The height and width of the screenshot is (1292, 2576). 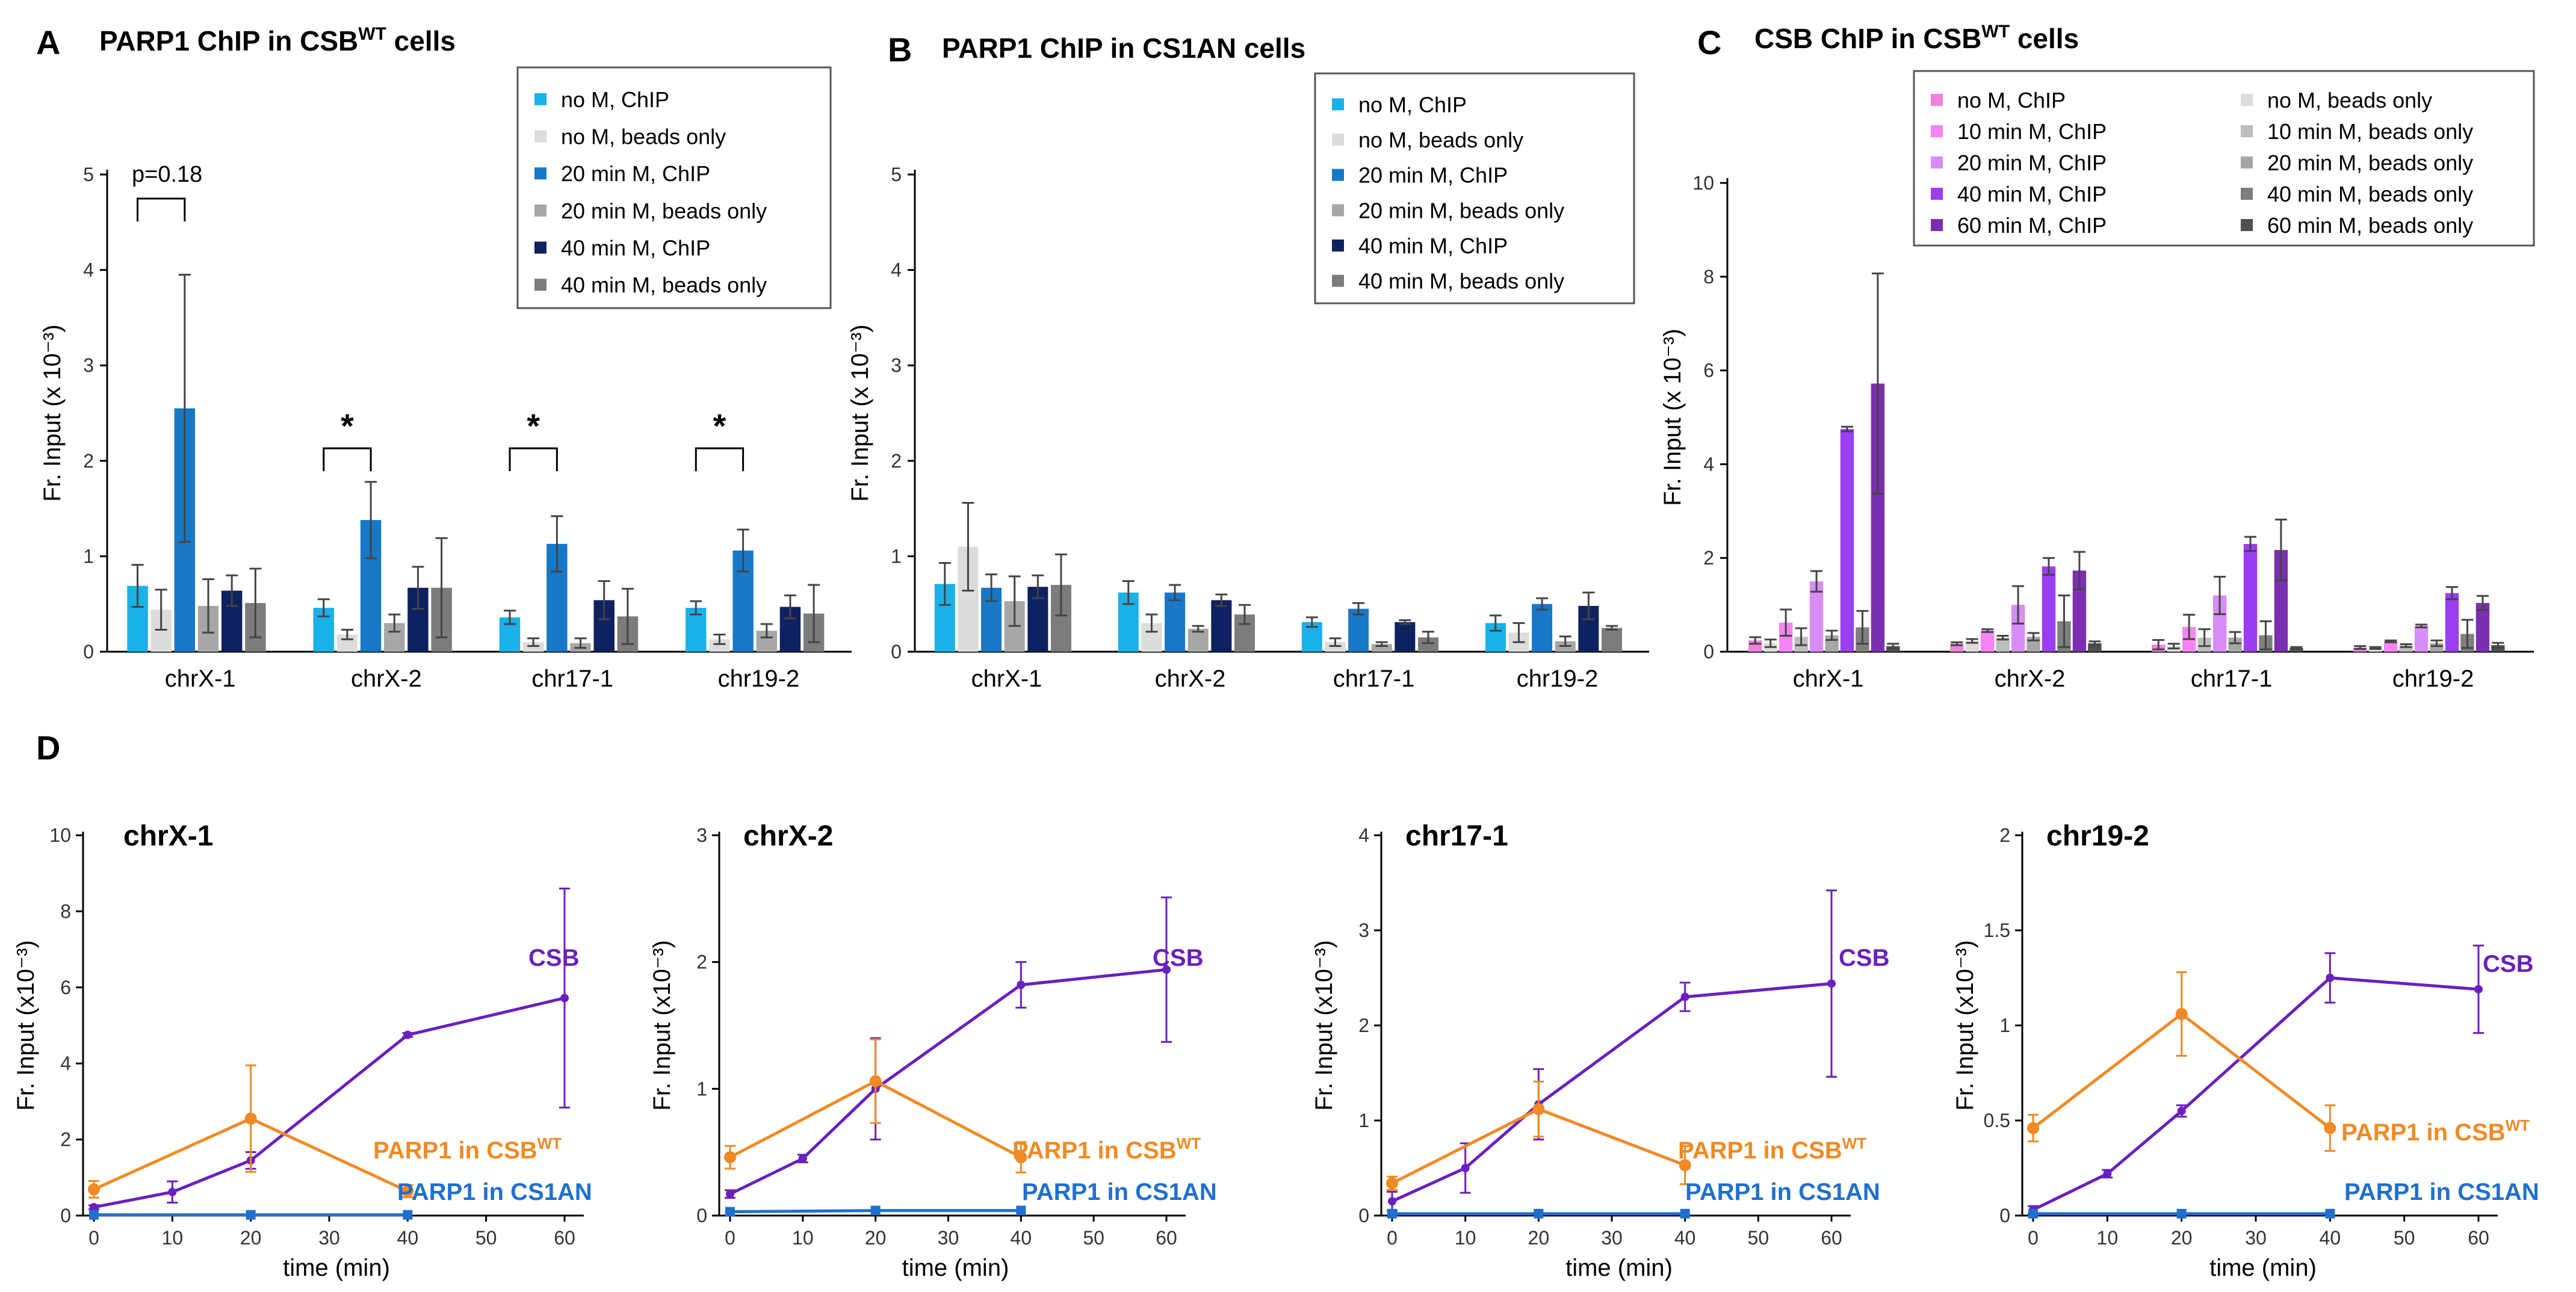 I want to click on series-label-parp1-in-csb: PARP1 in CSBWT, so click(x=2435, y=1131).